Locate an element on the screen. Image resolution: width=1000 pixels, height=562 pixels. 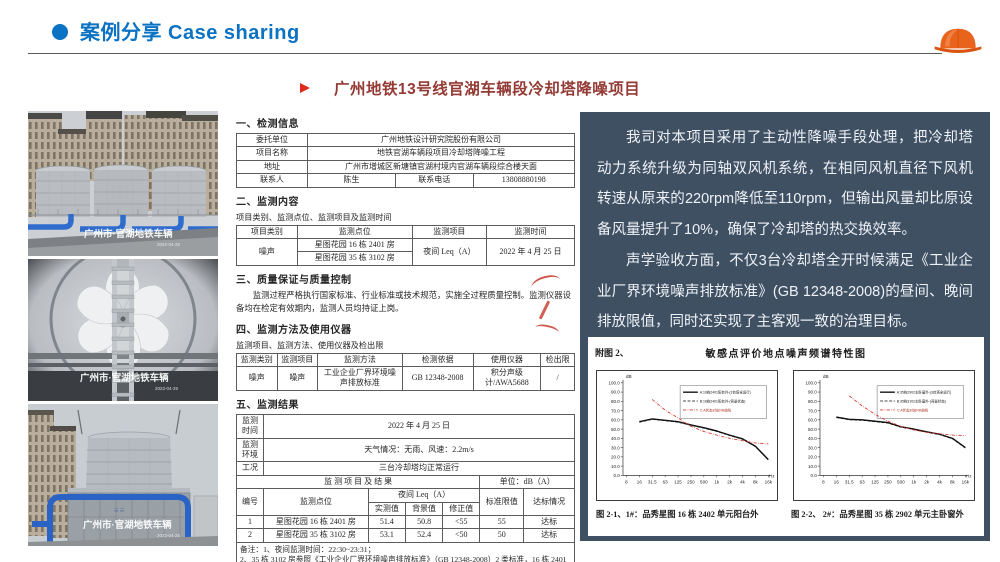
table-row: 委托单位 广州地铁设计研究院股份有限公司 is located at coordinates (406, 140).